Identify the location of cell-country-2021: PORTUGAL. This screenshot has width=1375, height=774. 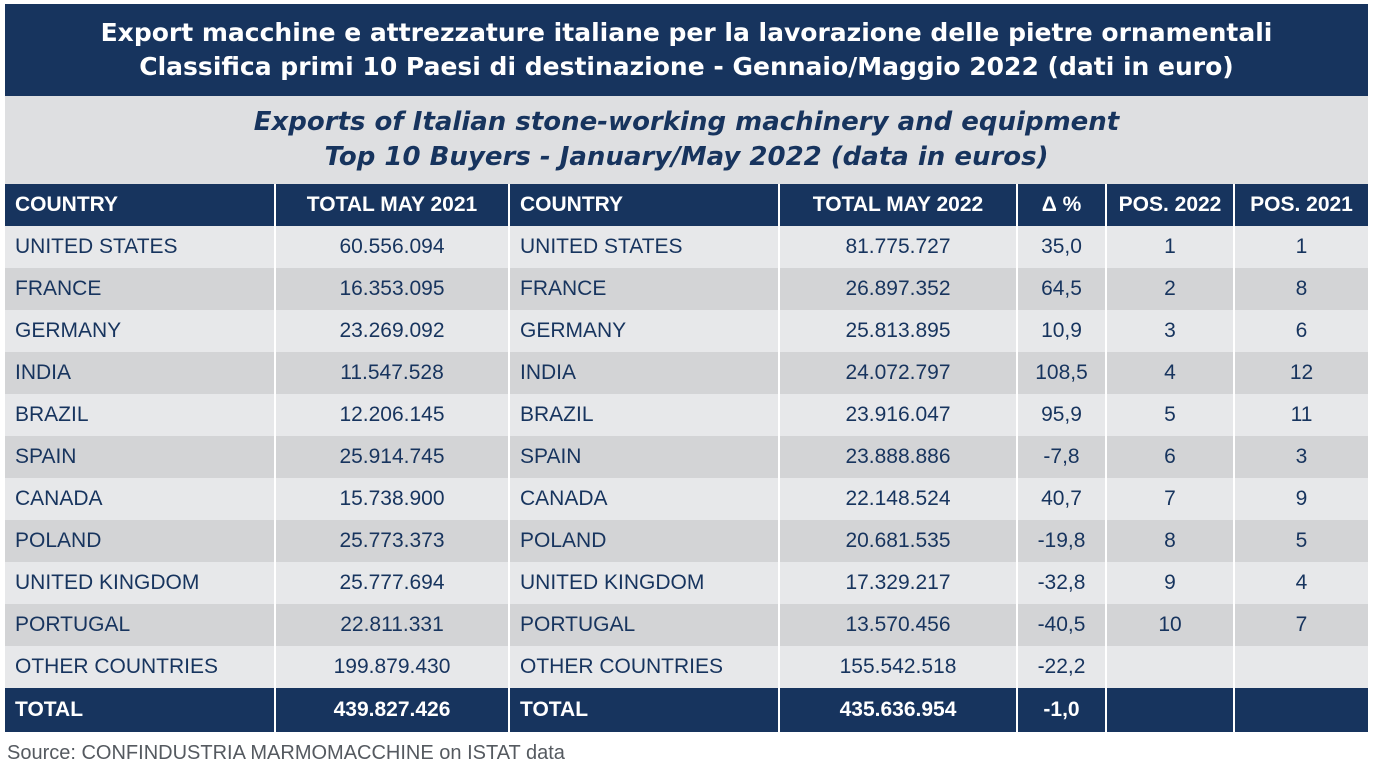
(140, 625).